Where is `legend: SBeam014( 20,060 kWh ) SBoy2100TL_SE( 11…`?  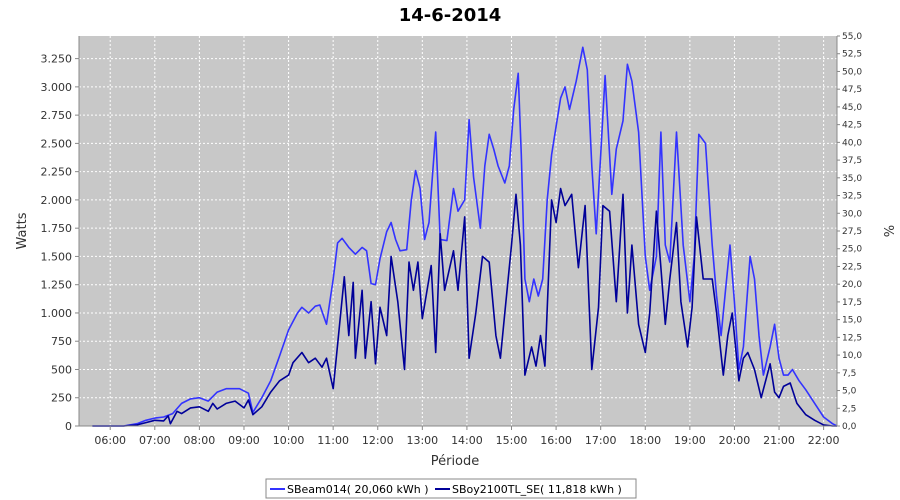 legend: SBeam014( 20,060 kWh ) SBoy2100TL_SE( 11… is located at coordinates (451, 488).